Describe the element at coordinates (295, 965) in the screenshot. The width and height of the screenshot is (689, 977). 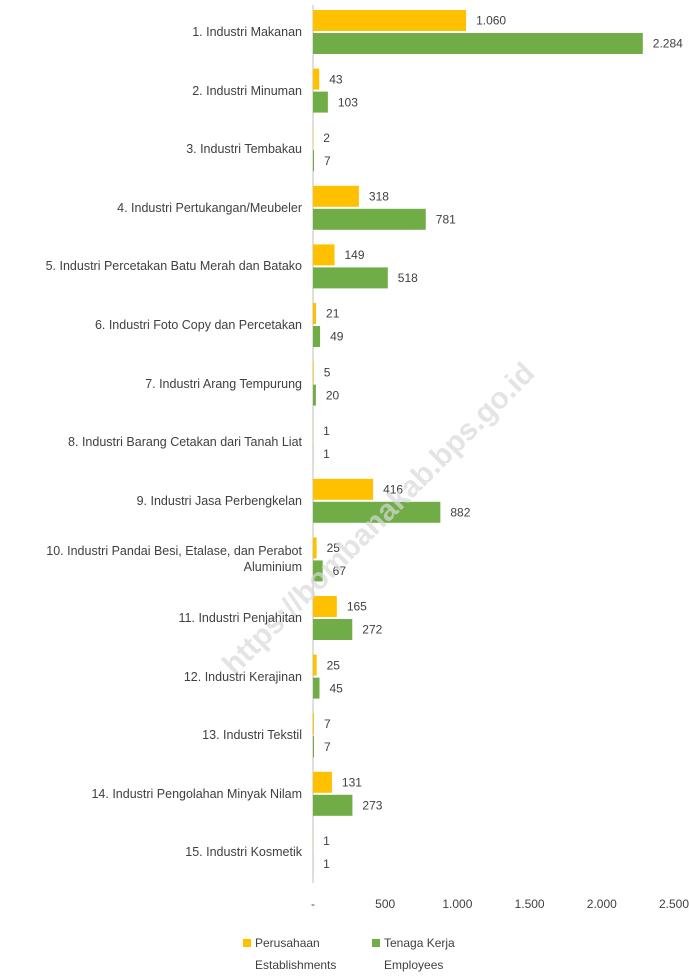
I see `legend-label: Establishments` at that location.